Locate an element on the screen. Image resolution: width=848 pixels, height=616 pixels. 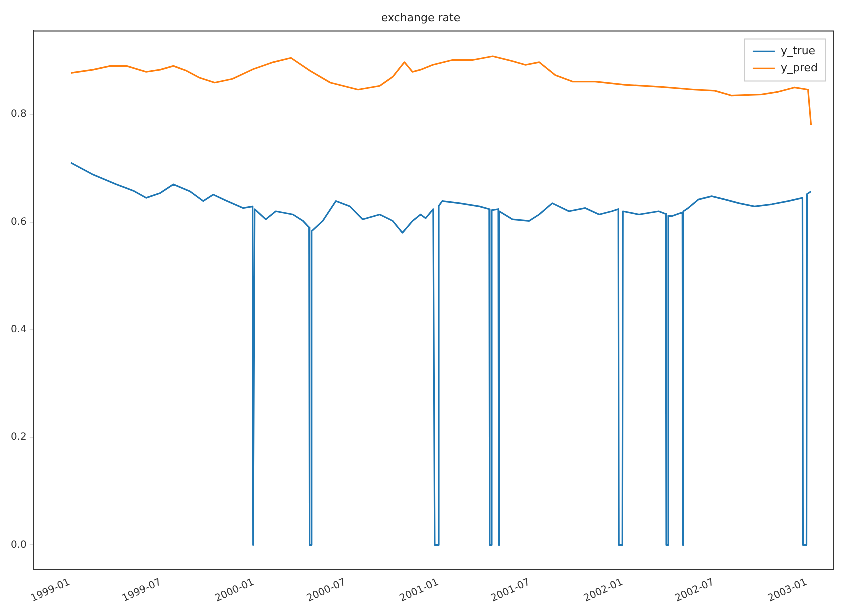
y-tick-label: 0.8 is located at coordinates (18, 114).